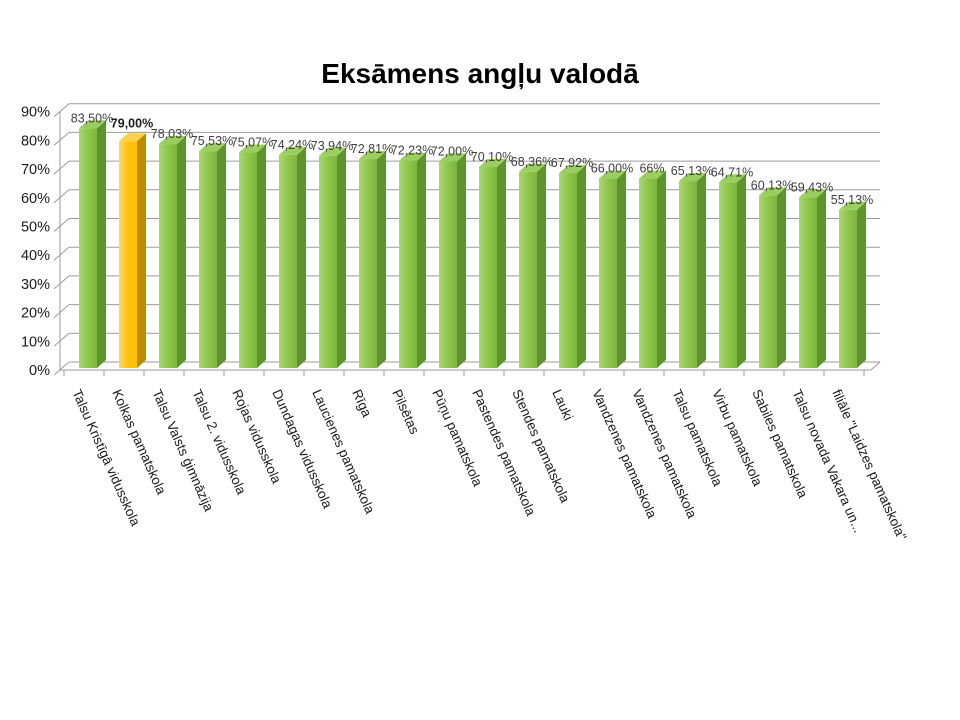  Describe the element at coordinates (35, 141) in the screenshot. I see `y-axis-tick-label: 80%` at that location.